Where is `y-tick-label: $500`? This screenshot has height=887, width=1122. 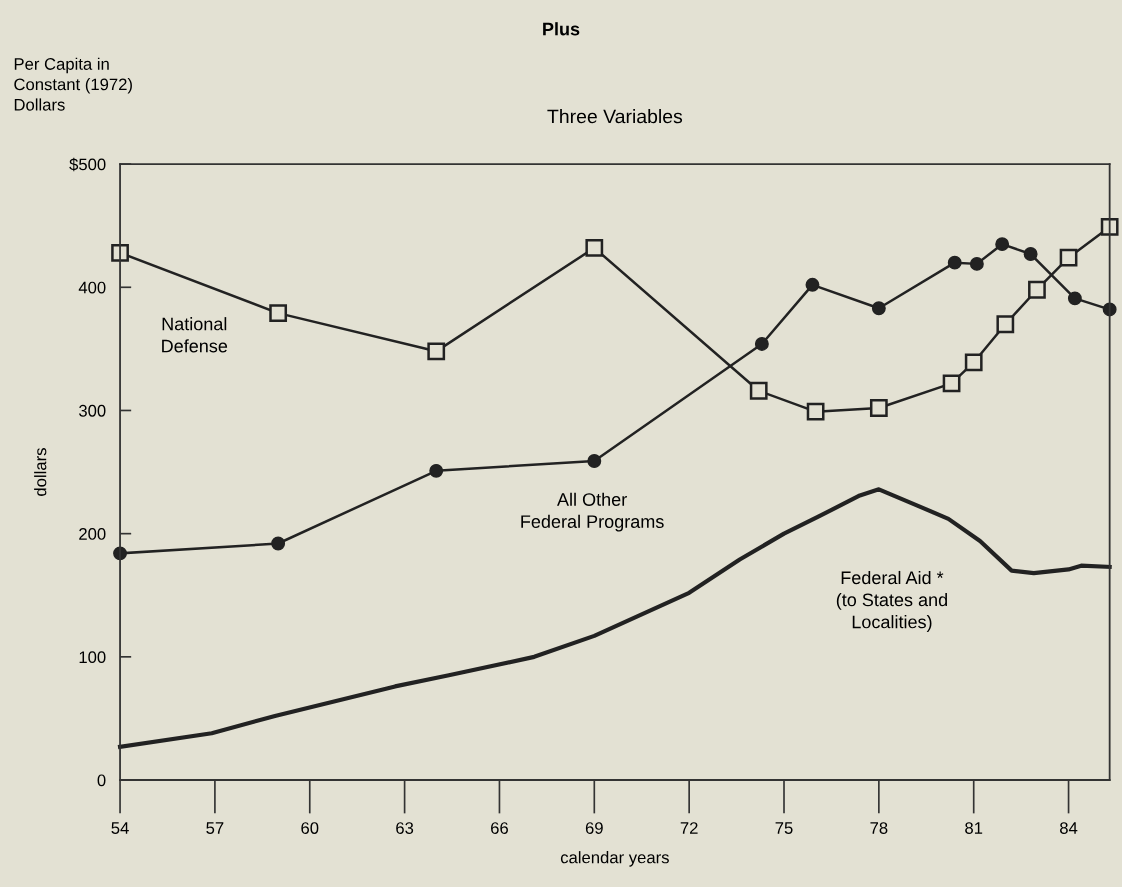 y-tick-label: $500 is located at coordinates (87, 164).